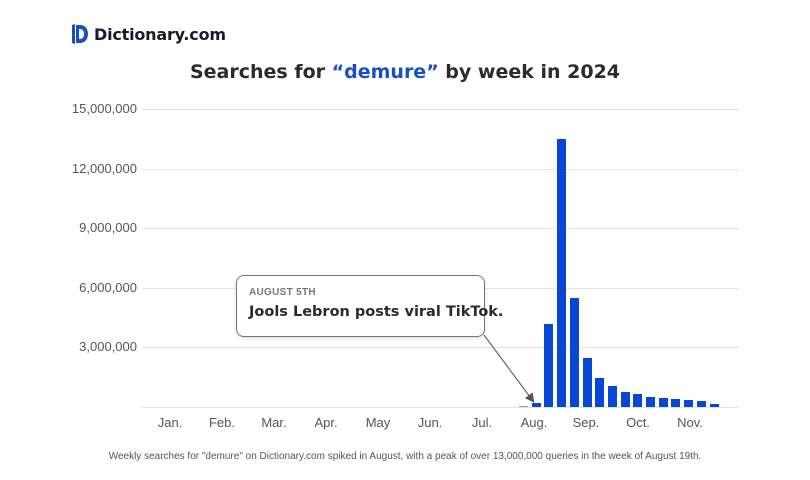  Describe the element at coordinates (376, 312) in the screenshot. I see `callout-text: Jools Lebron posts viral TikTok.` at that location.